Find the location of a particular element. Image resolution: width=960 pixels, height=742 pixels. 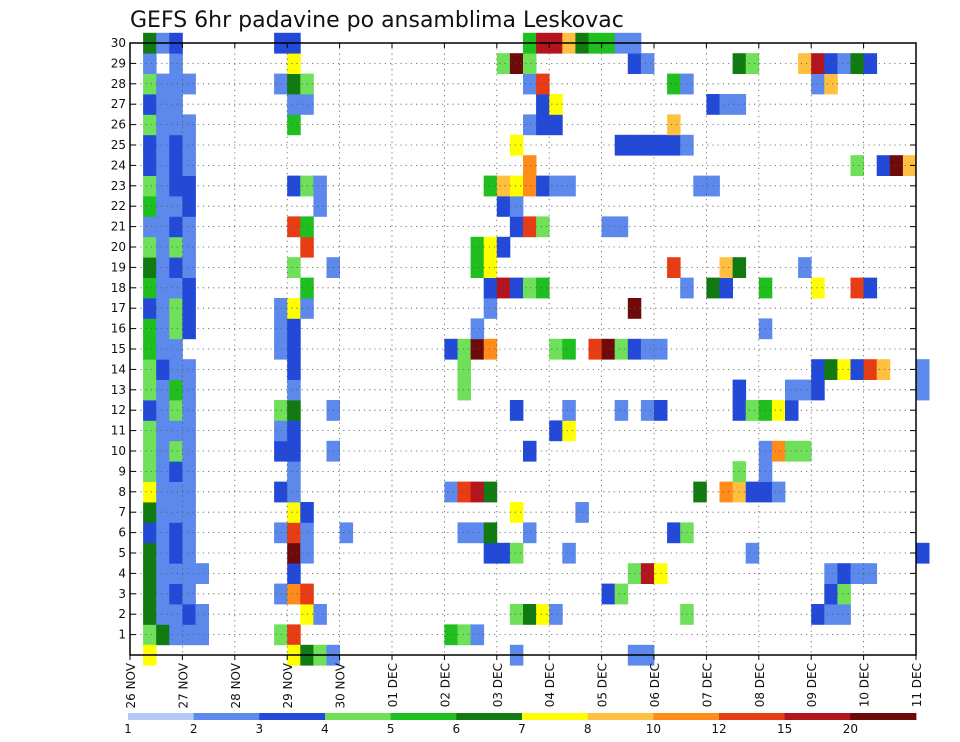

chart-title: GEFS 6hr padavine po ansamblima Leskovac is located at coordinates (377, 20).